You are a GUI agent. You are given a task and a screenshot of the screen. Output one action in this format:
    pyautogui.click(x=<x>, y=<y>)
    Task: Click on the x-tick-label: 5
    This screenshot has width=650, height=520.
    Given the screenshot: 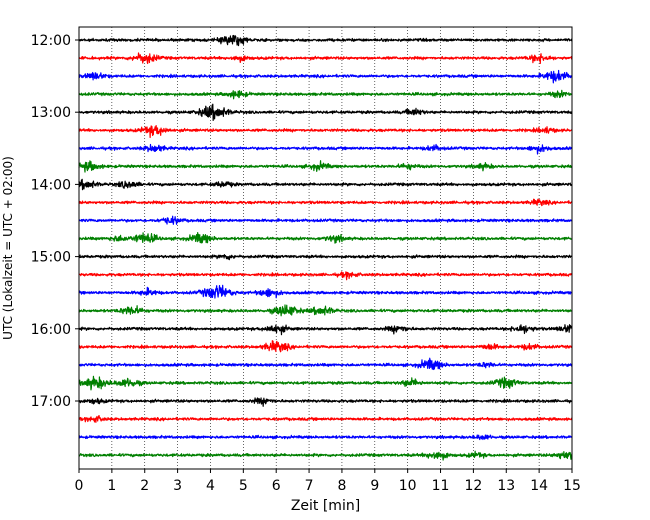 What is the action you would take?
    pyautogui.click(x=243, y=486)
    